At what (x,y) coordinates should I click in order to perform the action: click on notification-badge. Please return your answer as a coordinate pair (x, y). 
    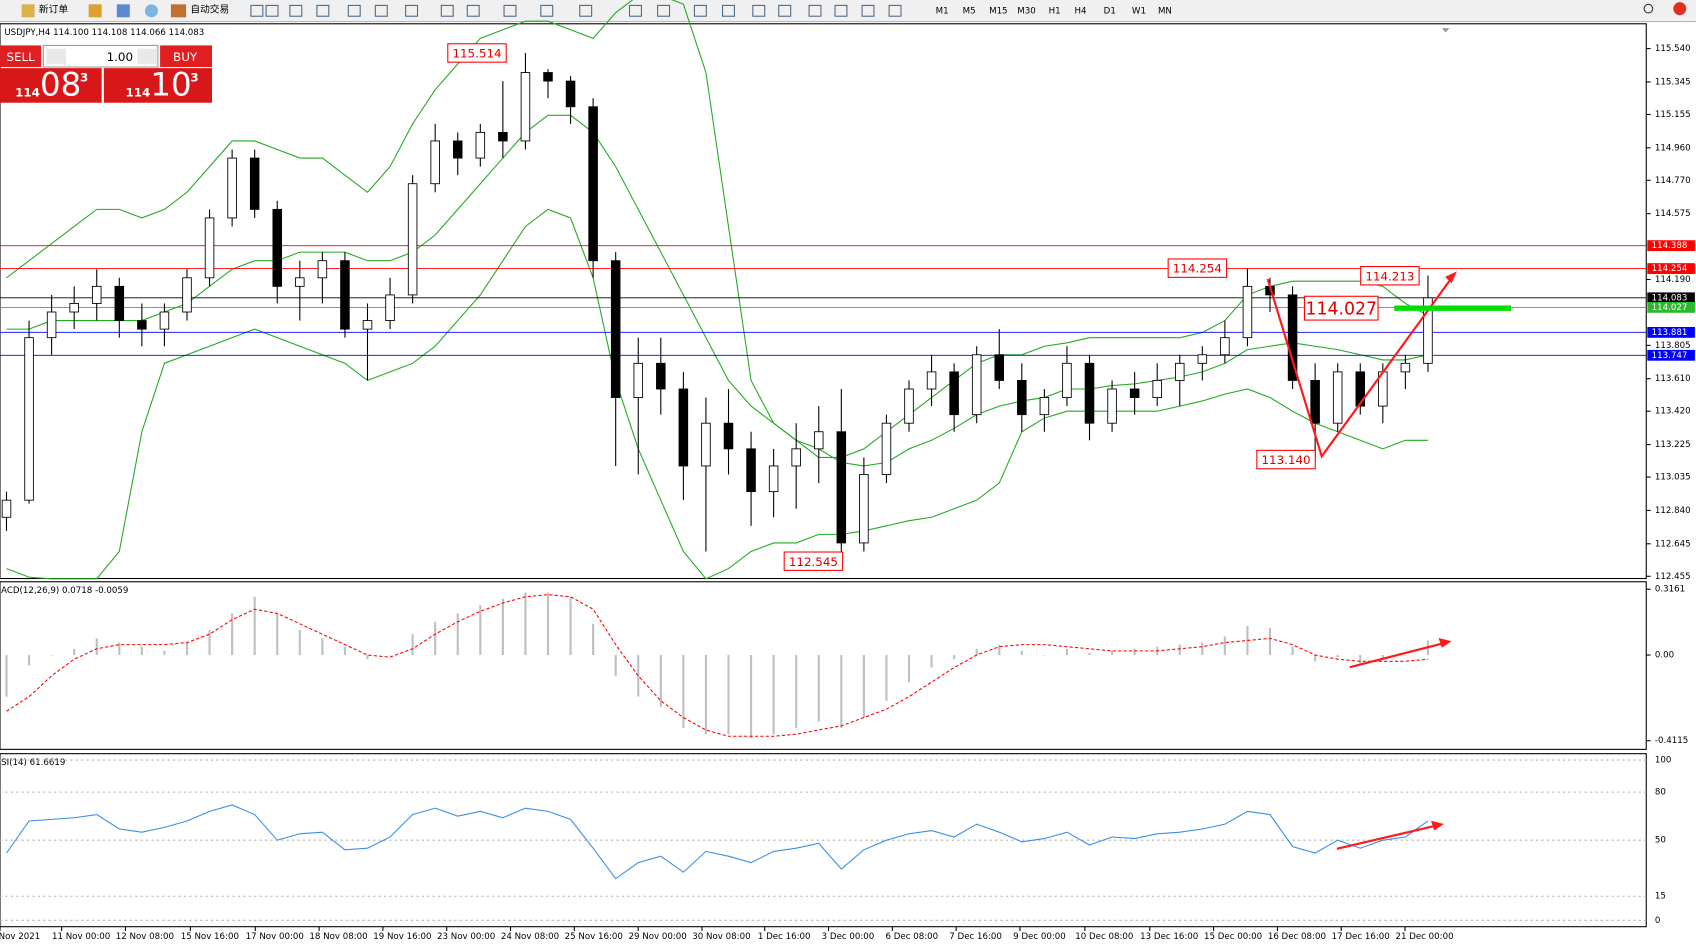
    Looking at the image, I should click on (1680, 9).